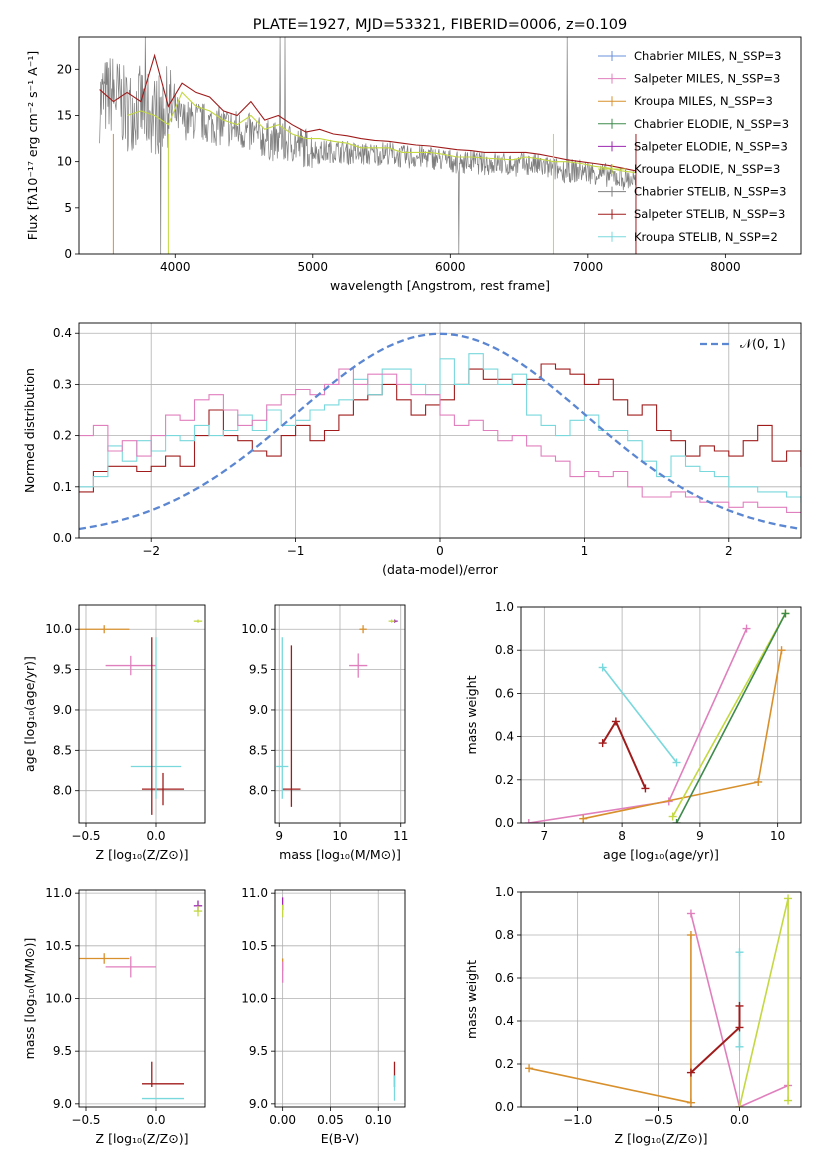 The width and height of the screenshot is (819, 1170). Describe the element at coordinates (151, 551) in the screenshot. I see `x-tick-label: −2` at that location.